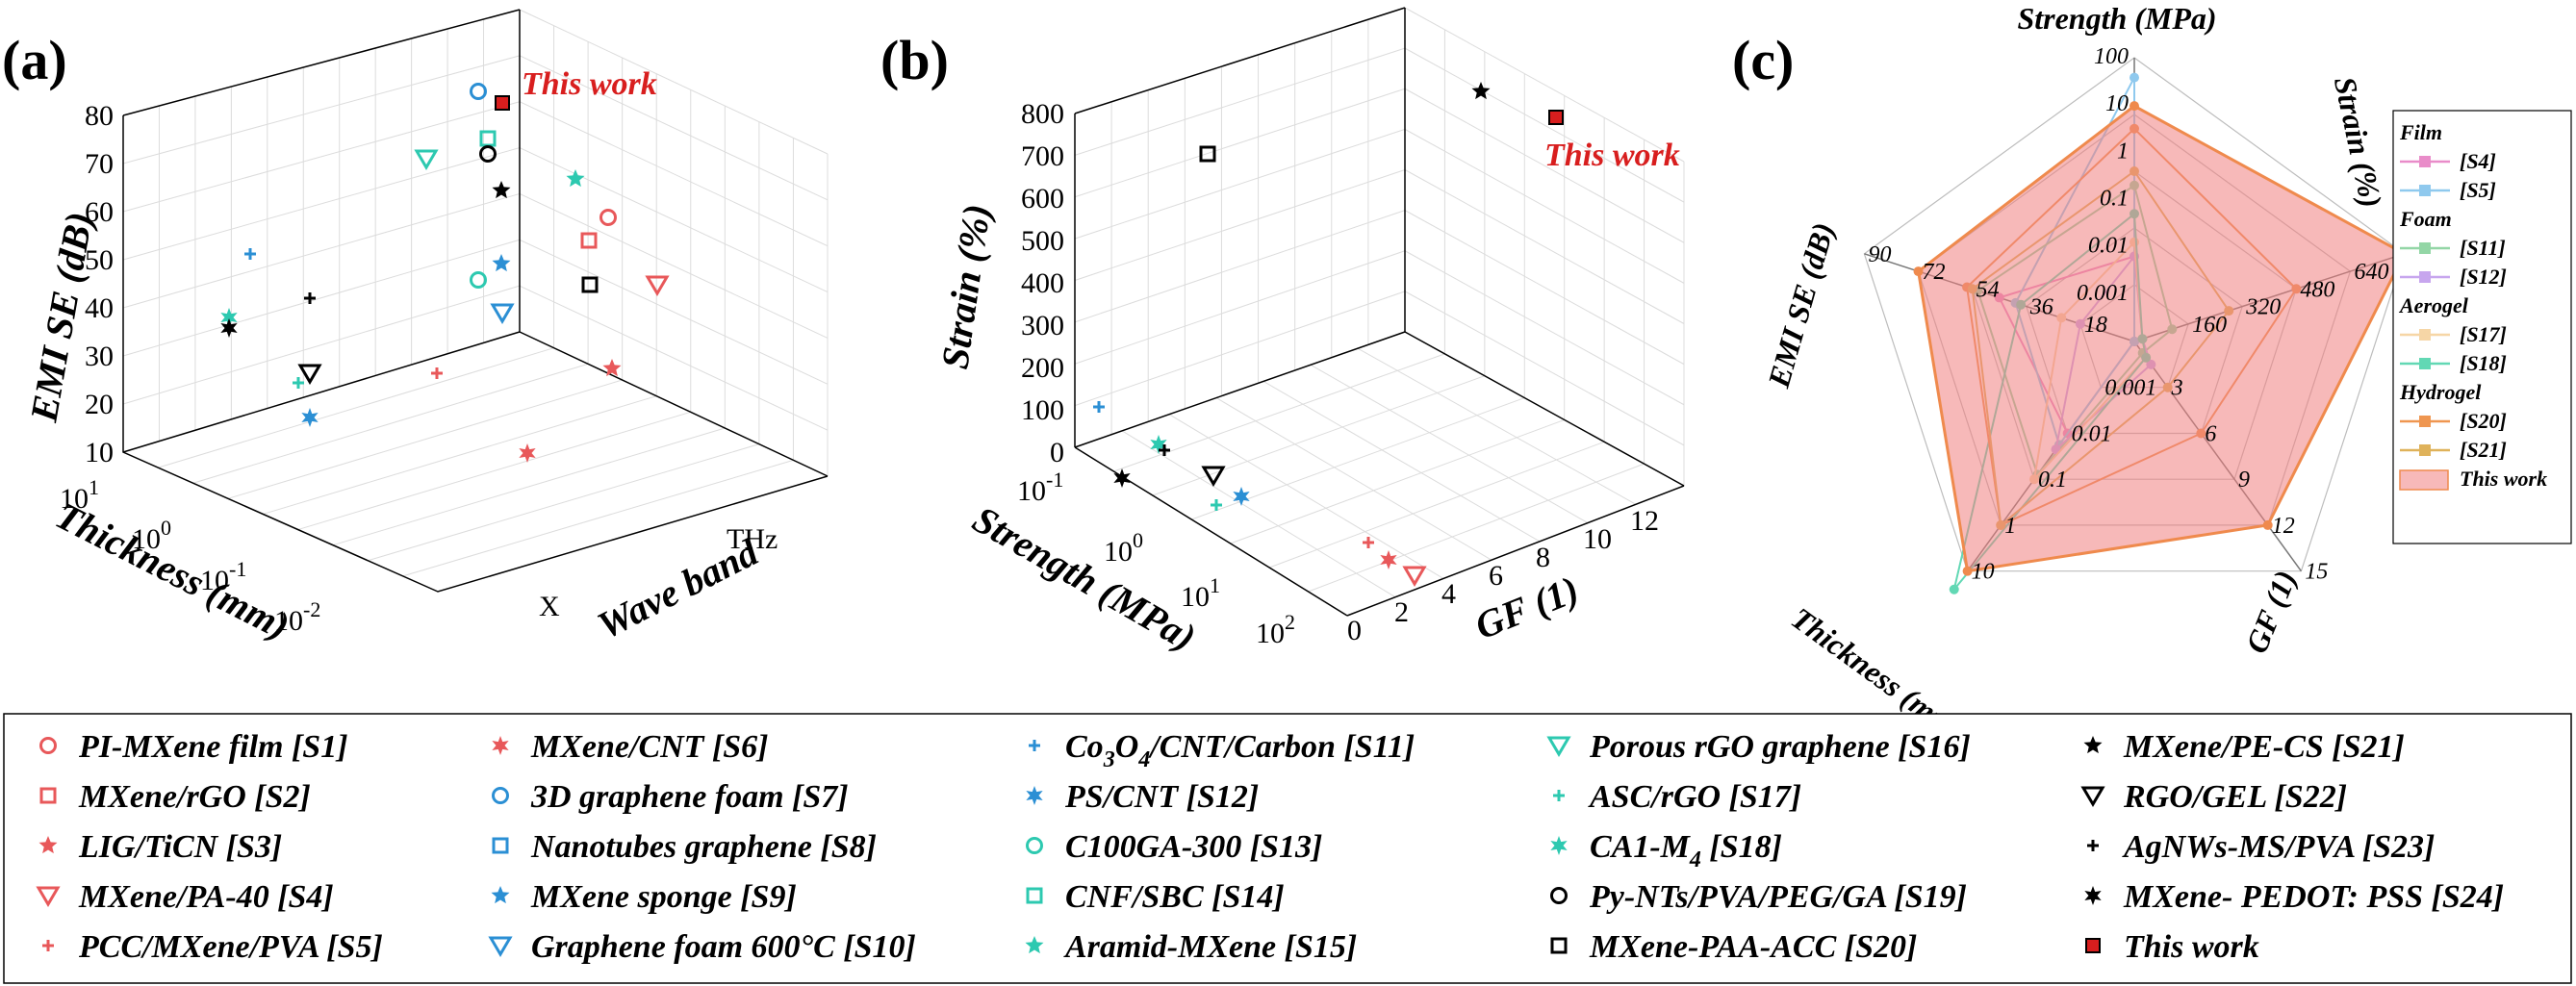 This screenshot has height=986, width=2576. Describe the element at coordinates (1241, 496) in the screenshot. I see `data-point-s12` at that location.